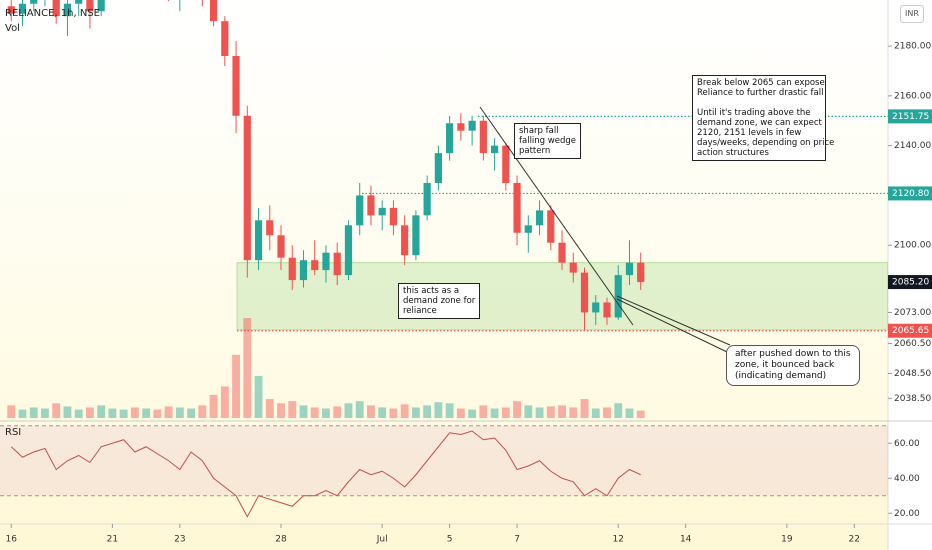 The image size is (932, 550). What do you see at coordinates (785, 365) in the screenshot?
I see `note-line: zone, it bounced back` at bounding box center [785, 365].